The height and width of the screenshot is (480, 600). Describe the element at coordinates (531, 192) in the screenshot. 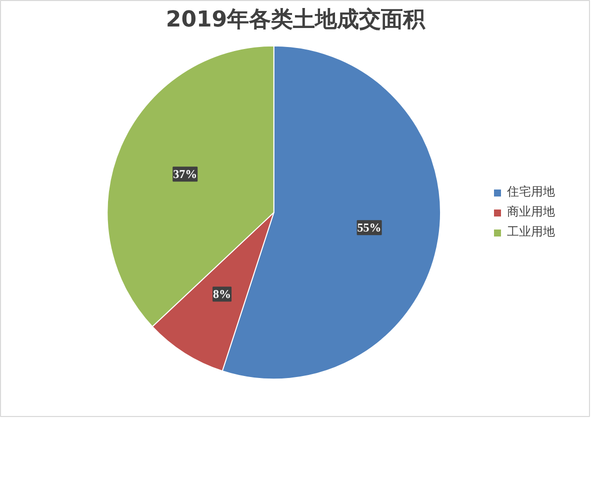

I see `legend-label: 住宅用地` at that location.